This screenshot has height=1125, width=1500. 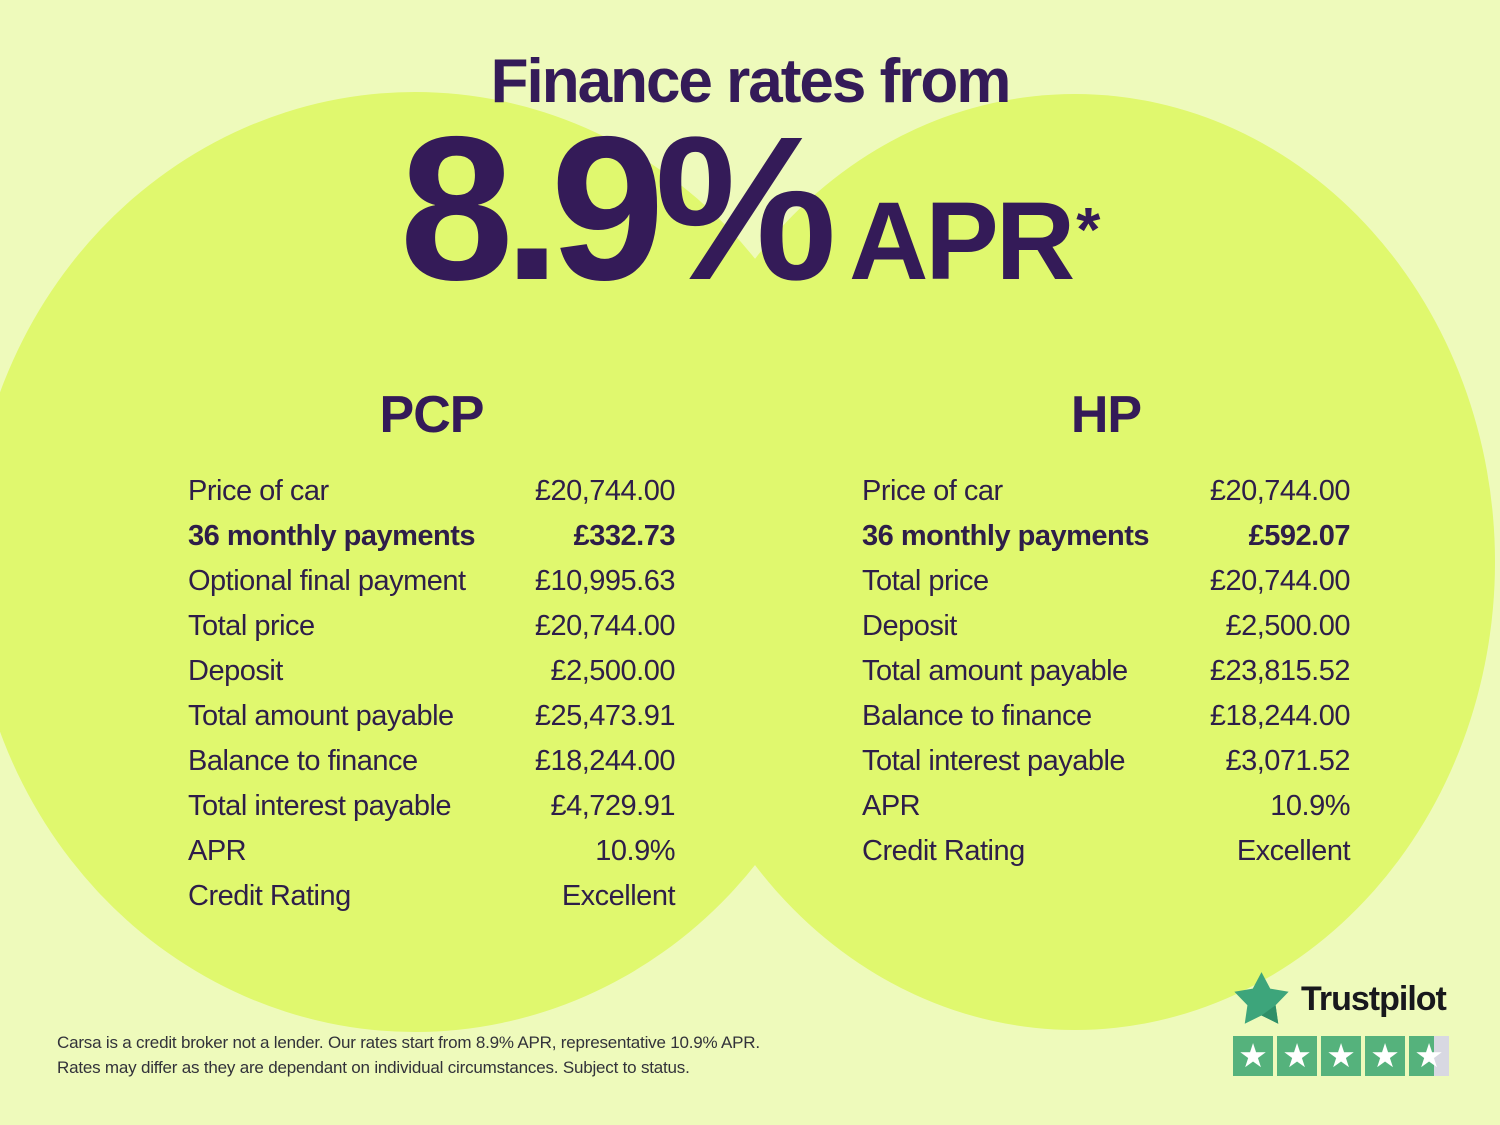 I want to click on row-value: £10,995.63, so click(x=605, y=581).